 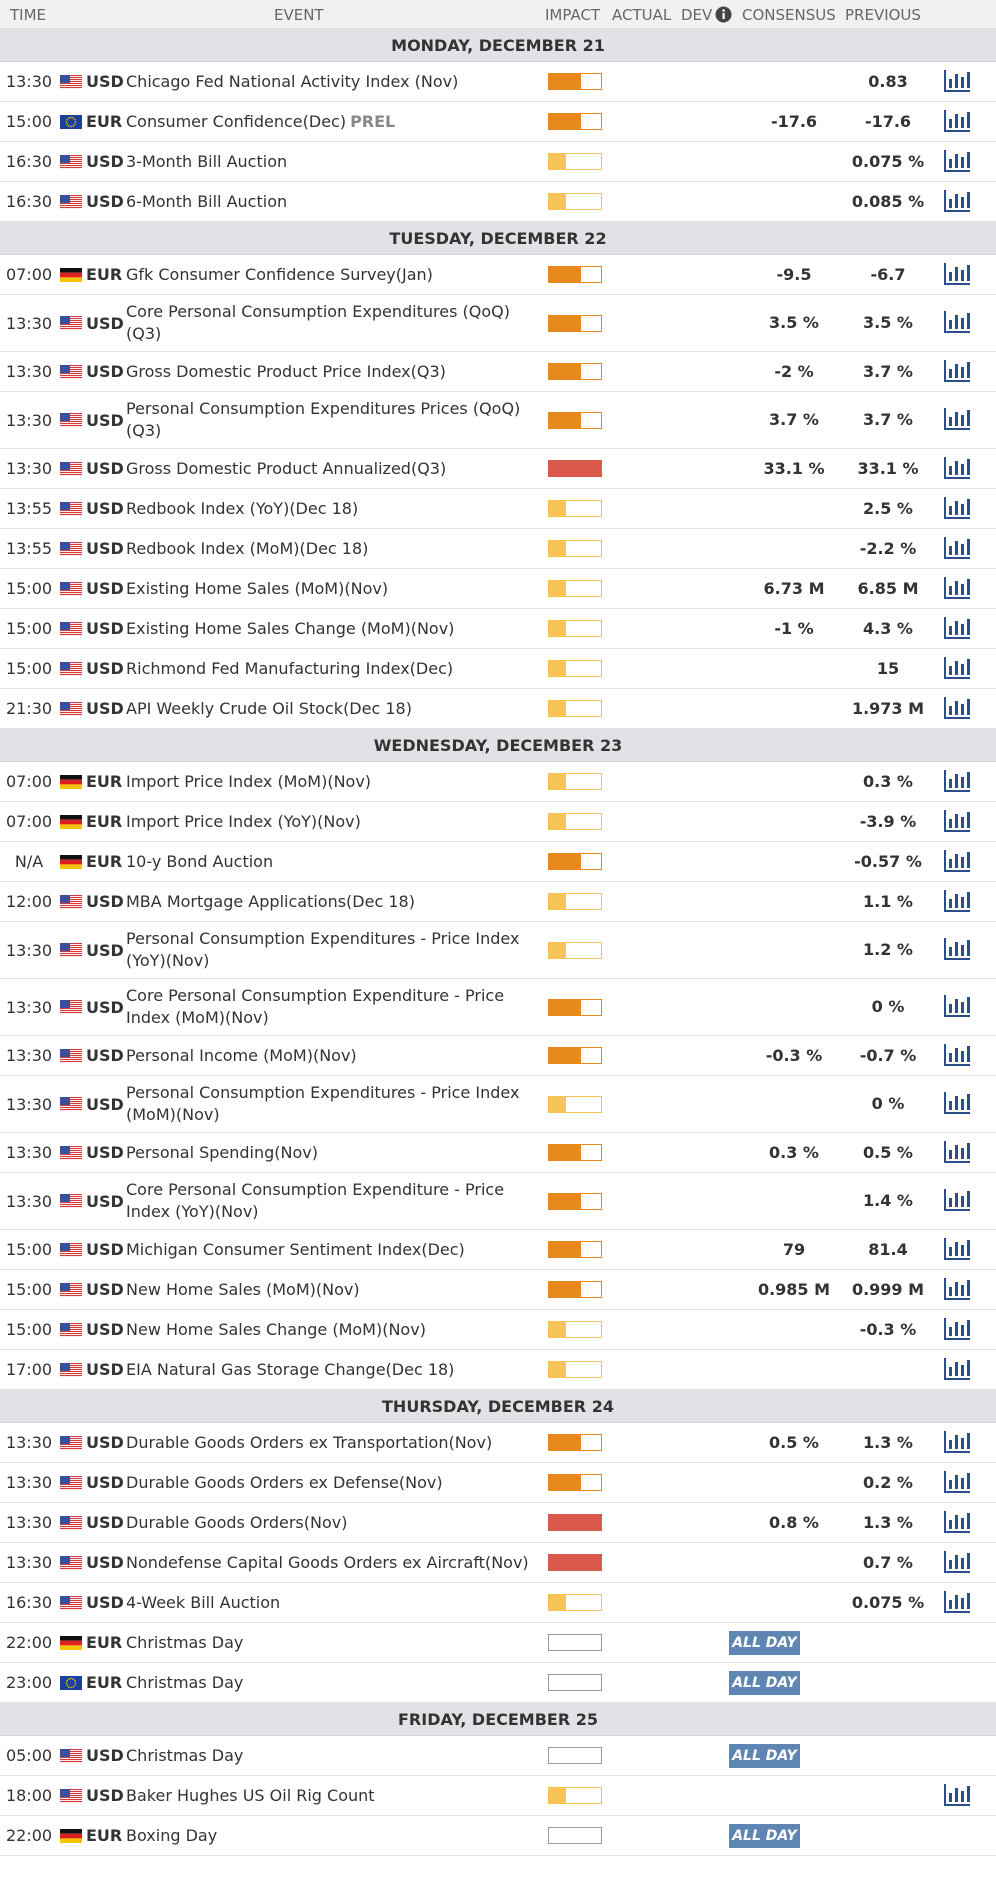 What do you see at coordinates (335, 1483) in the screenshot?
I see `event-name: Durable Goods Orders ex Defense(Nov)` at bounding box center [335, 1483].